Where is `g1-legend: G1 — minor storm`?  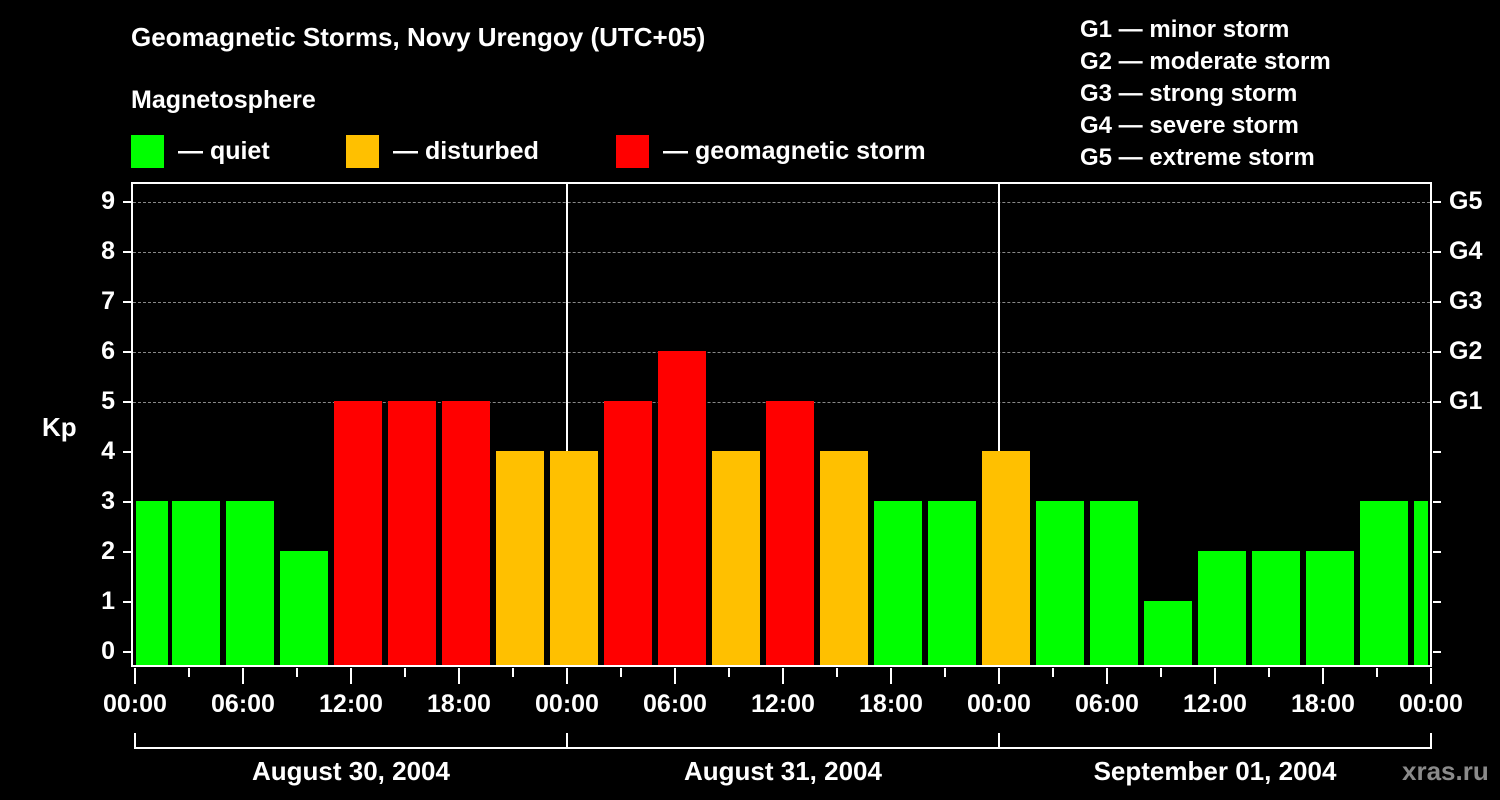 g1-legend: G1 — minor storm is located at coordinates (1185, 29).